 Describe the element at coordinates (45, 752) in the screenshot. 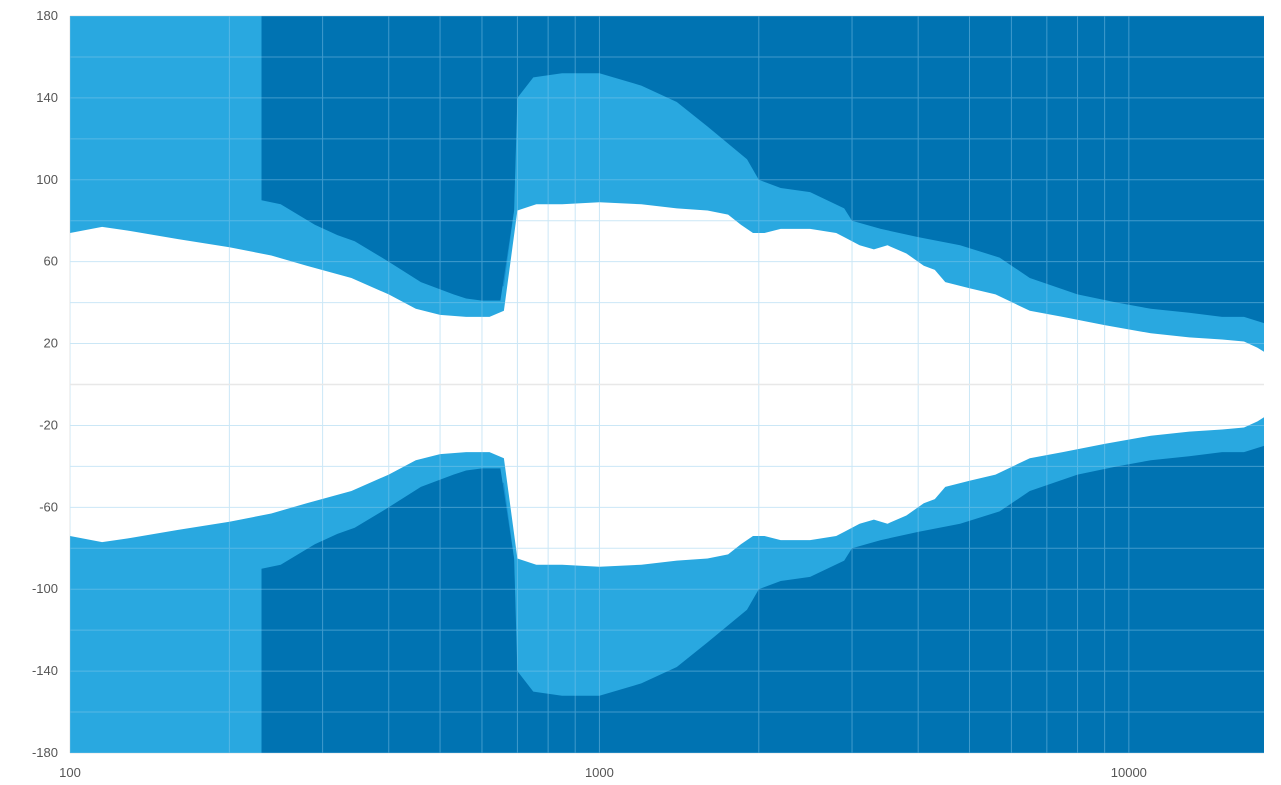

I see `y-tick-label: -180` at that location.